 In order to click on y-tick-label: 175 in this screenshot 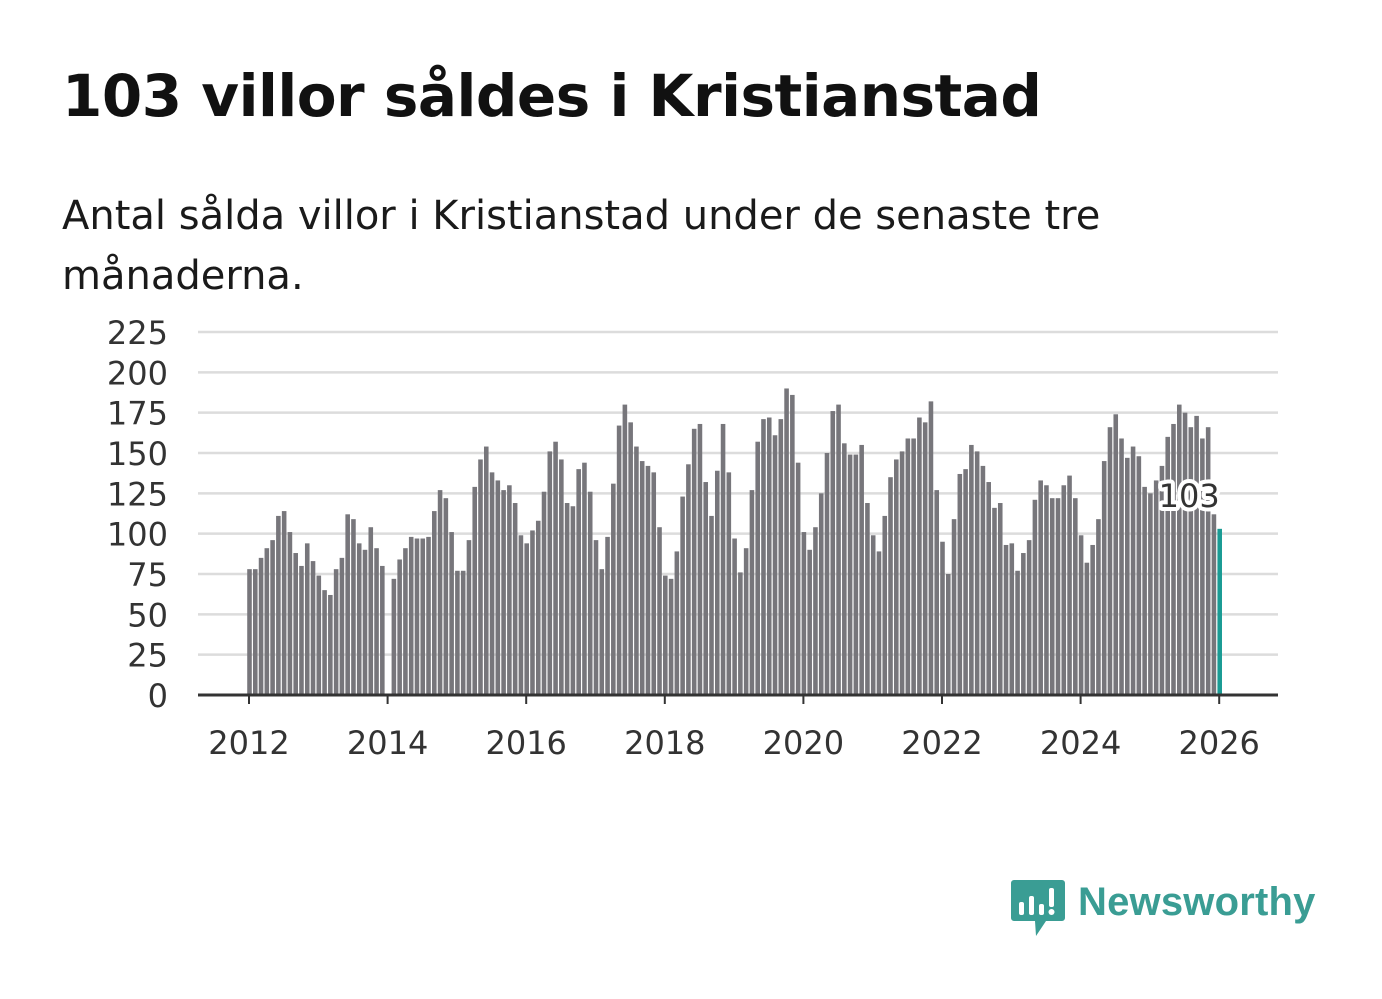, I will do `click(137, 414)`.